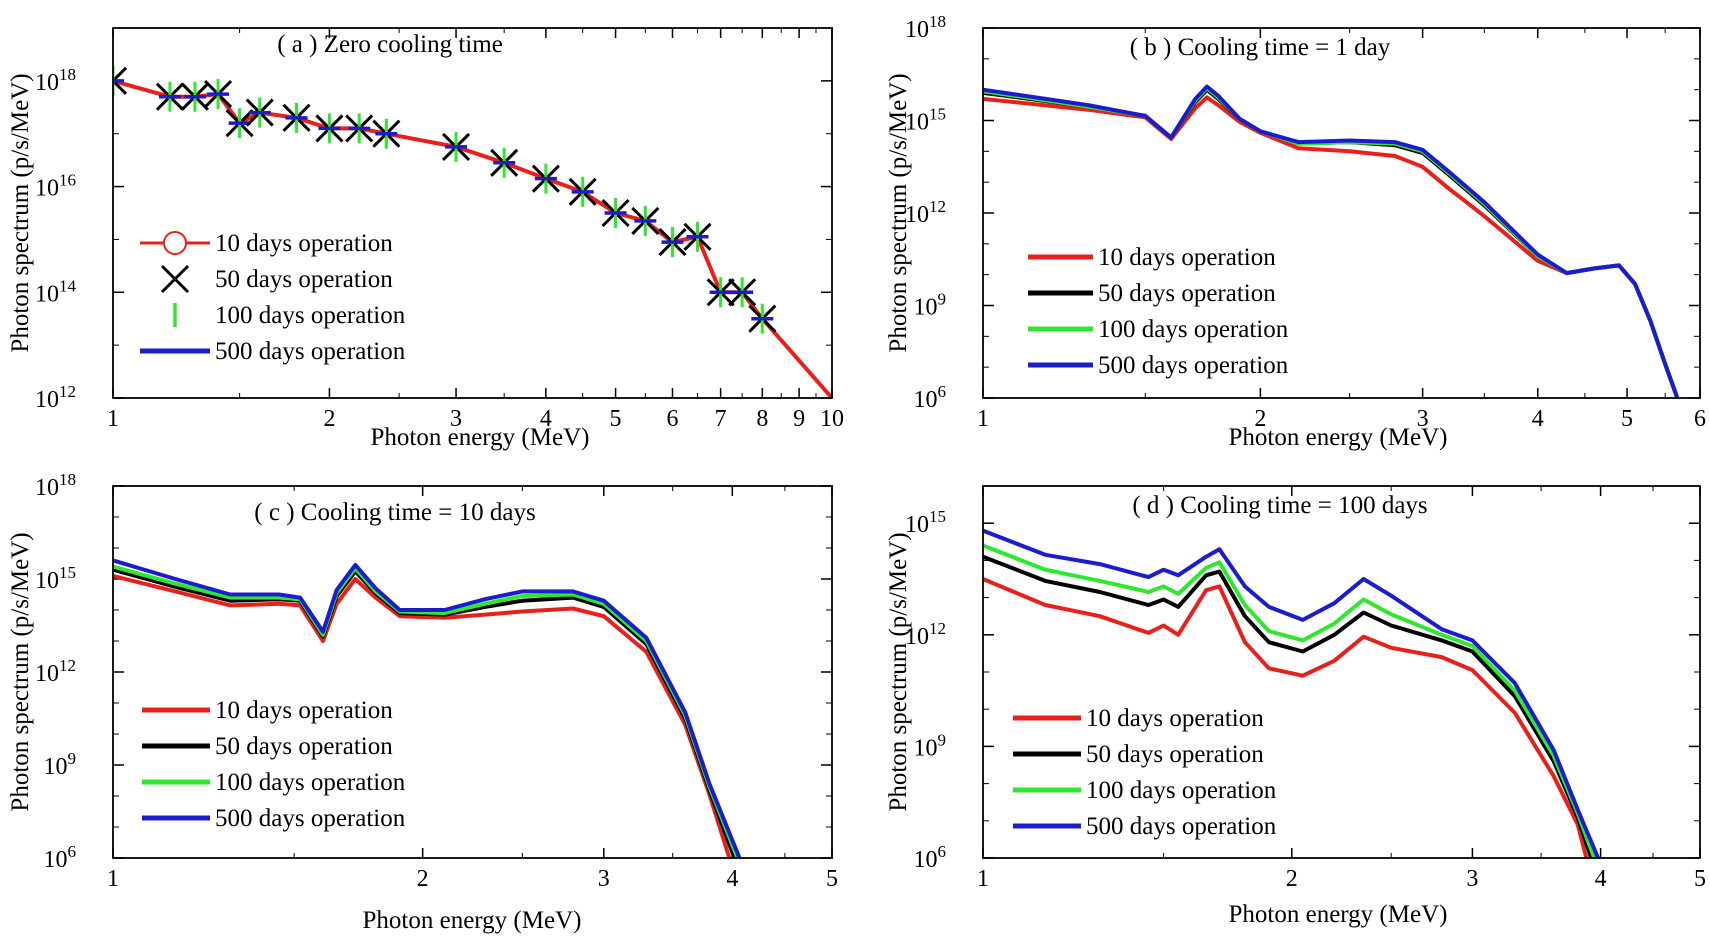 This screenshot has width=1710, height=939. Describe the element at coordinates (1260, 47) in the screenshot. I see `panel-title: ( b ) Cooling time = 1 day` at that location.